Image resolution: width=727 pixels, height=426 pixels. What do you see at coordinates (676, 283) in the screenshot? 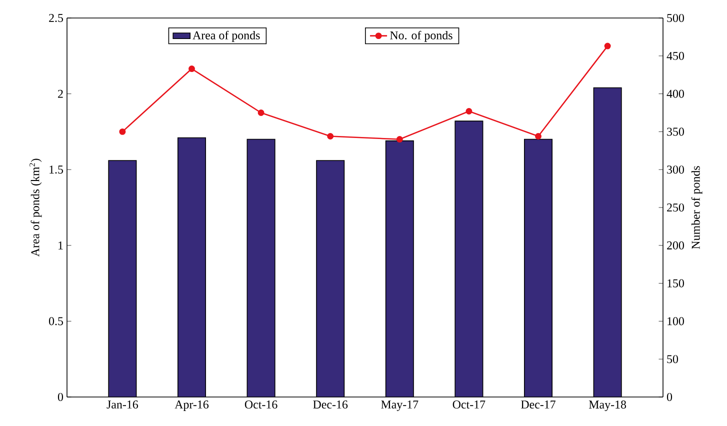
I see `y2-tick-label: 150` at bounding box center [676, 283].